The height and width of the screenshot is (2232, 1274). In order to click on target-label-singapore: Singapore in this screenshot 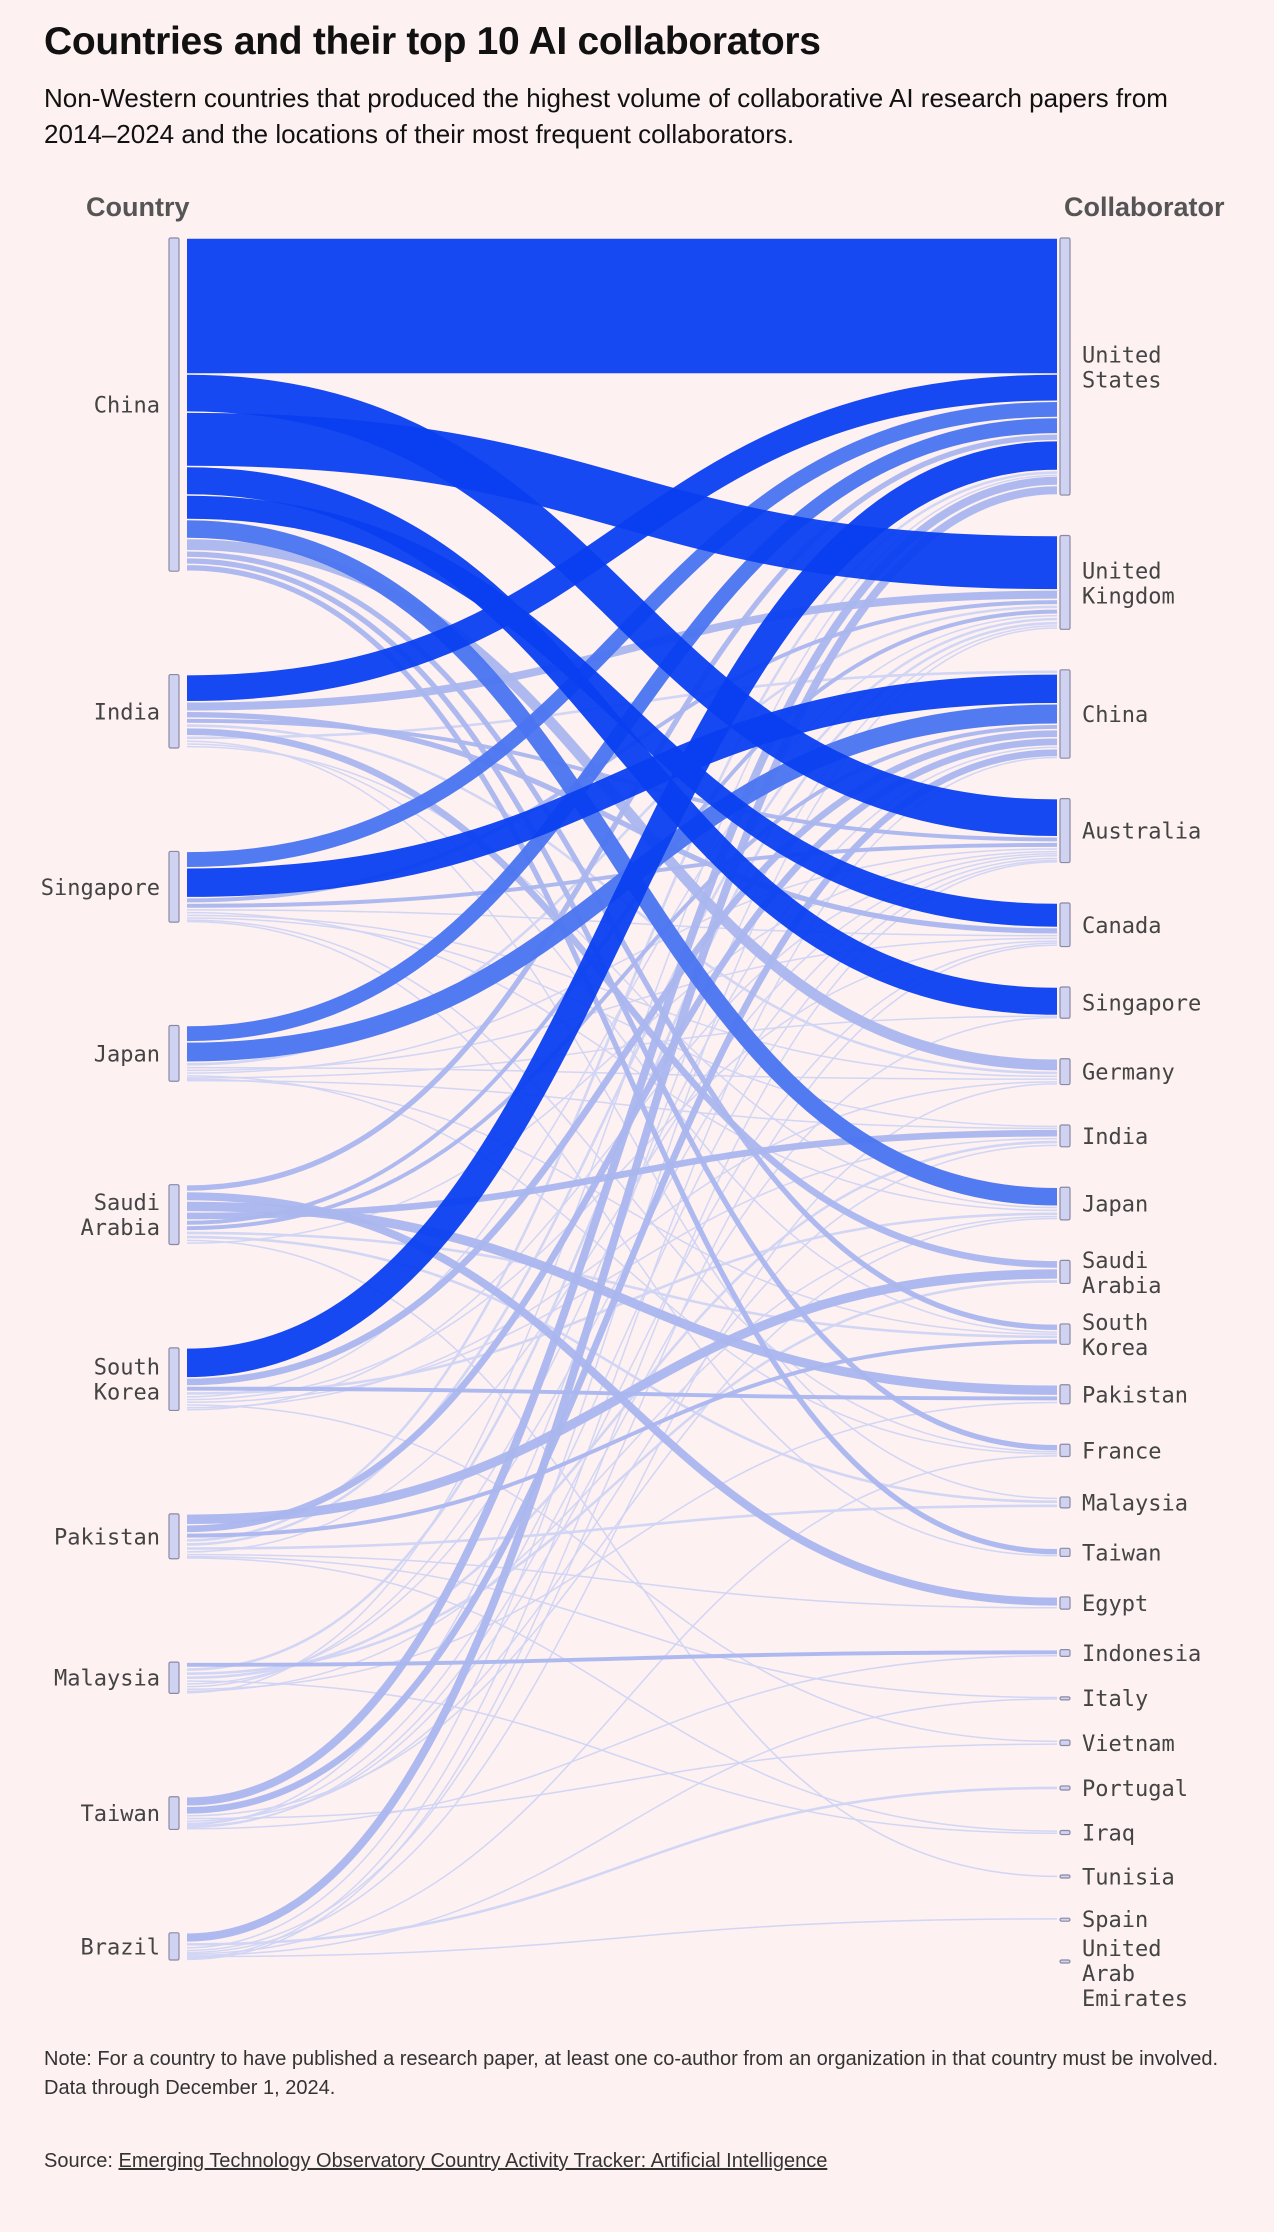, I will do `click(1141, 1004)`.